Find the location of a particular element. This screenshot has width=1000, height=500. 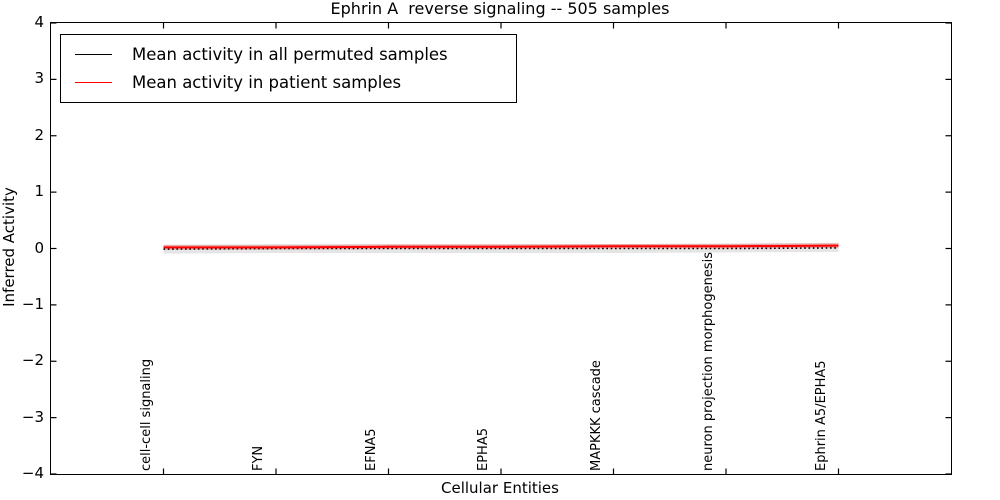

x-tick-label: FYN is located at coordinates (258, 458).